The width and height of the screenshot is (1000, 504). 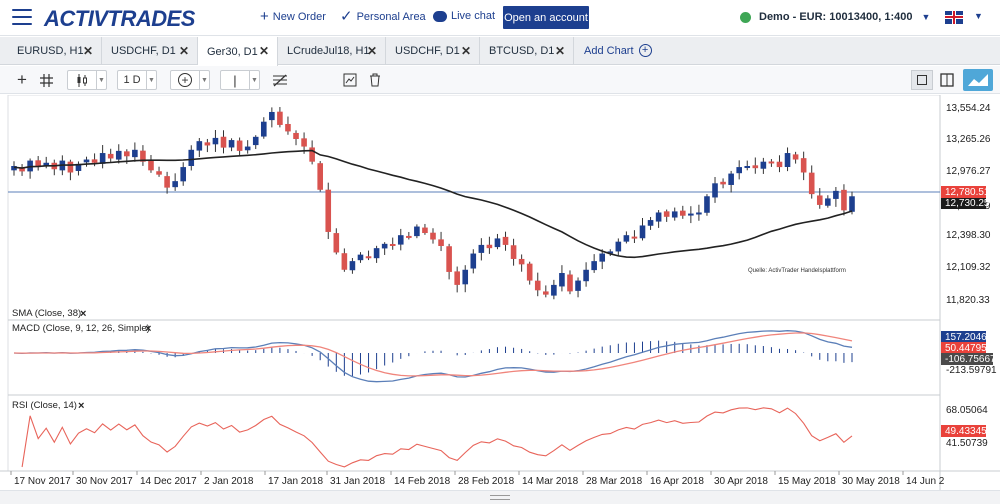 I want to click on crosshair-icon: +, so click(x=22, y=79).